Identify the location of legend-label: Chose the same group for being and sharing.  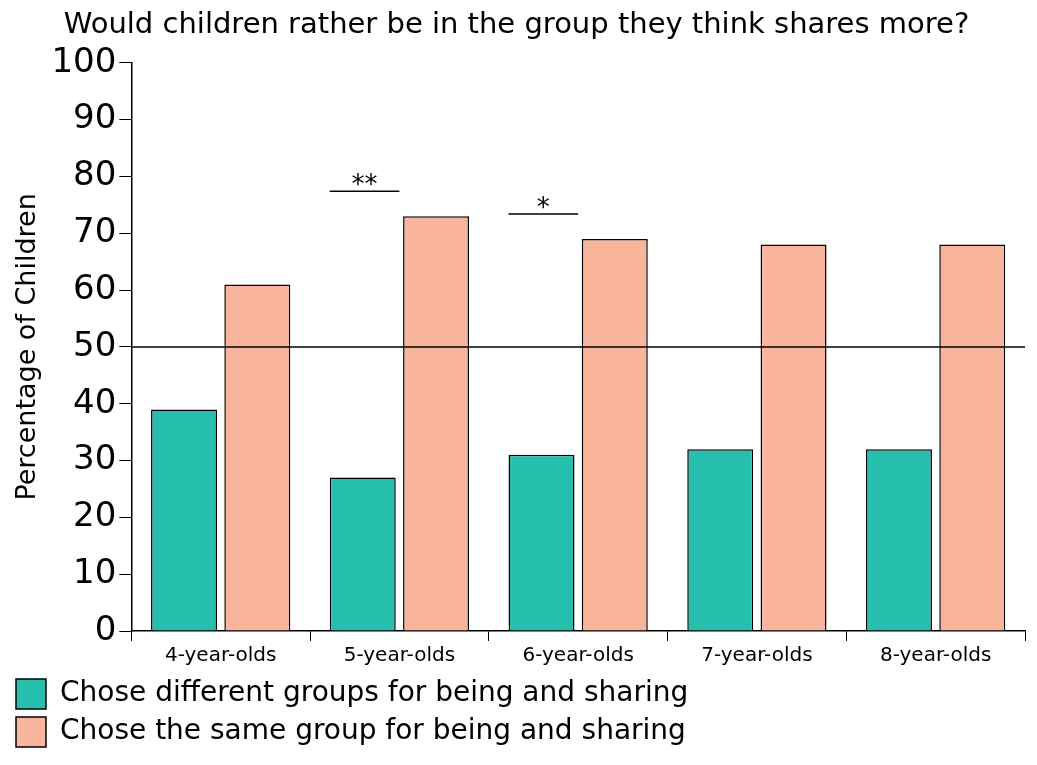
(373, 730).